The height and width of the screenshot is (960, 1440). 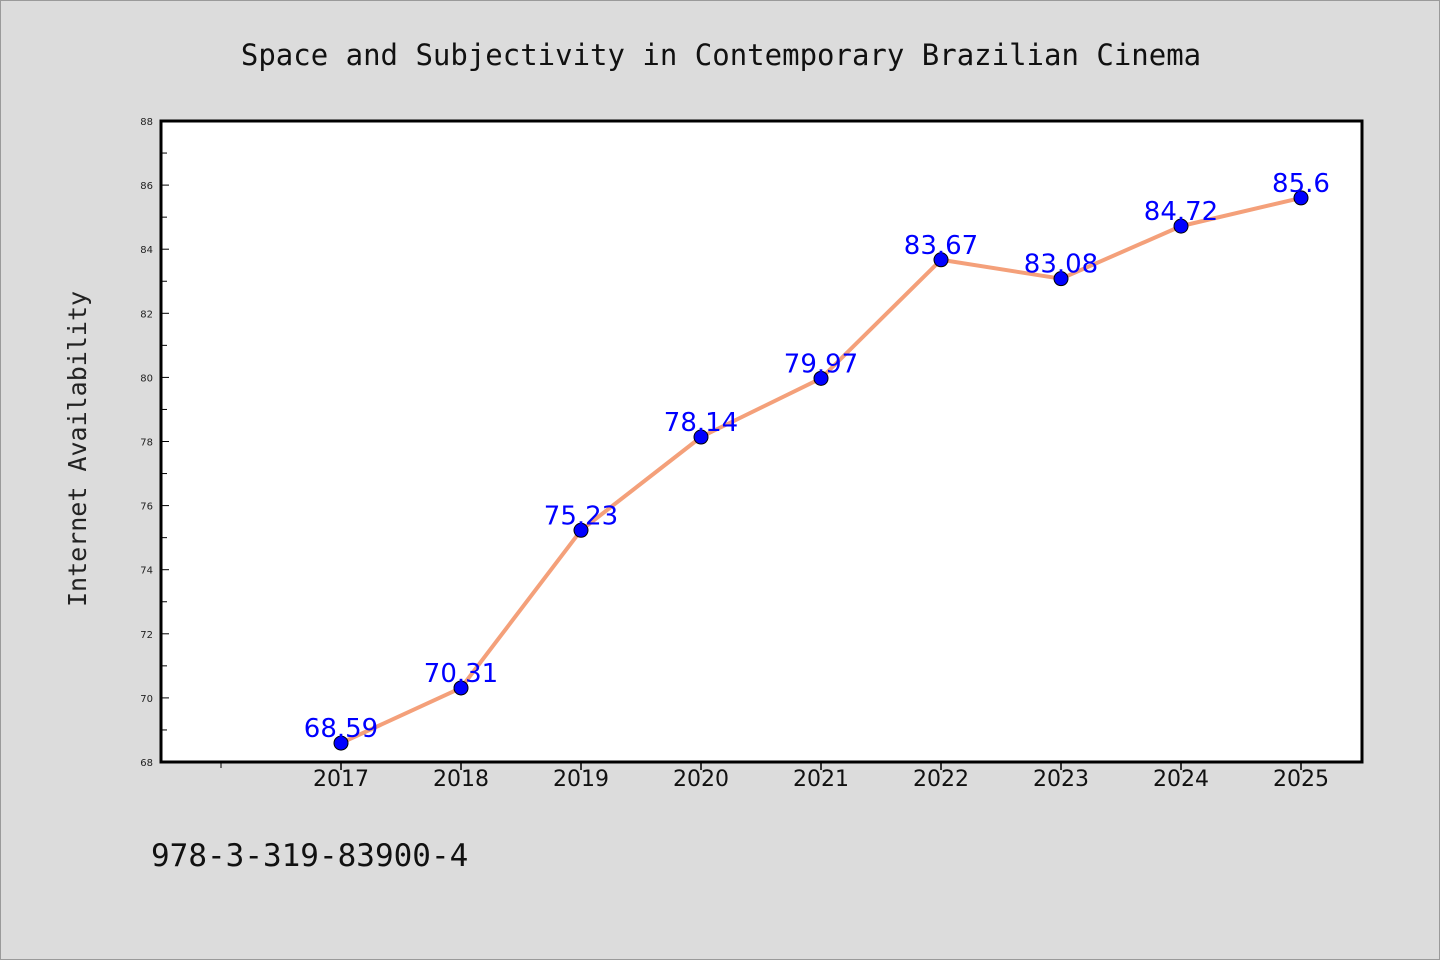 What do you see at coordinates (821, 364) in the screenshot?
I see `data-label: 79.97` at bounding box center [821, 364].